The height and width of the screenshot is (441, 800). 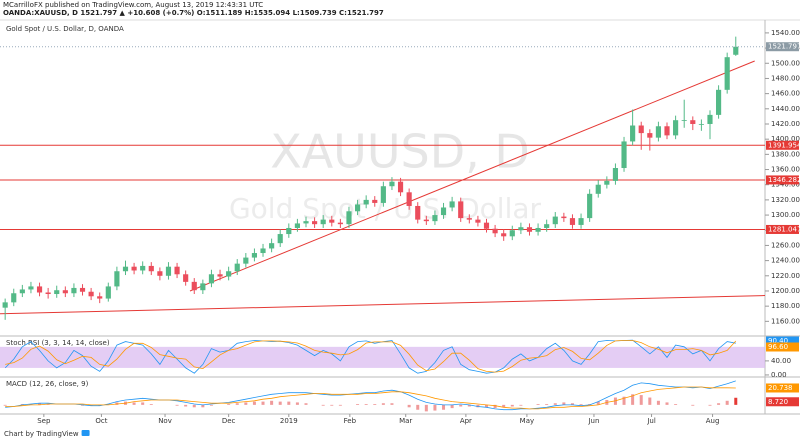 I want to click on level-label: 1281.047, so click(x=784, y=229).